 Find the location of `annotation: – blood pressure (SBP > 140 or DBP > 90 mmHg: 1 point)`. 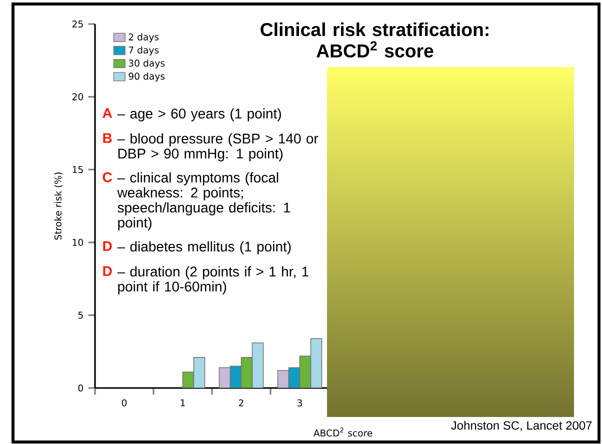

annotation: – blood pressure (SBP > 140 or DBP > 90 mmHg: 1 point) is located at coordinates (217, 147).